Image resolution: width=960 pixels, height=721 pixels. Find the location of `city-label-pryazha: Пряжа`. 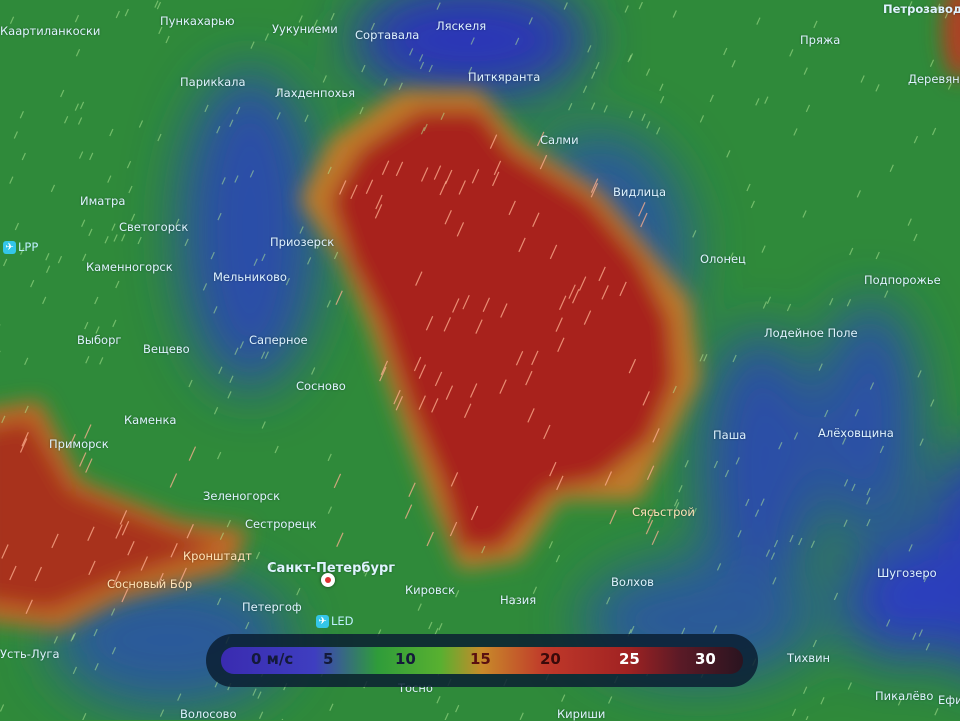

city-label-pryazha: Пряжа is located at coordinates (820, 40).